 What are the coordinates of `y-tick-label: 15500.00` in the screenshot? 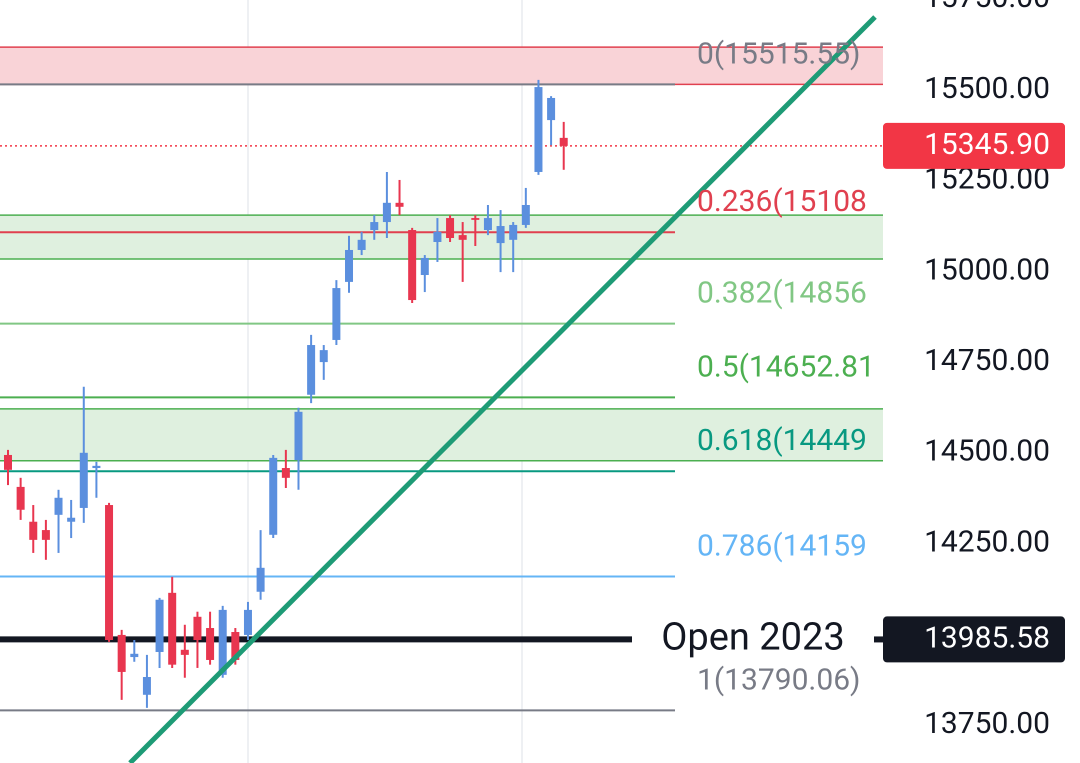 It's located at (987, 88).